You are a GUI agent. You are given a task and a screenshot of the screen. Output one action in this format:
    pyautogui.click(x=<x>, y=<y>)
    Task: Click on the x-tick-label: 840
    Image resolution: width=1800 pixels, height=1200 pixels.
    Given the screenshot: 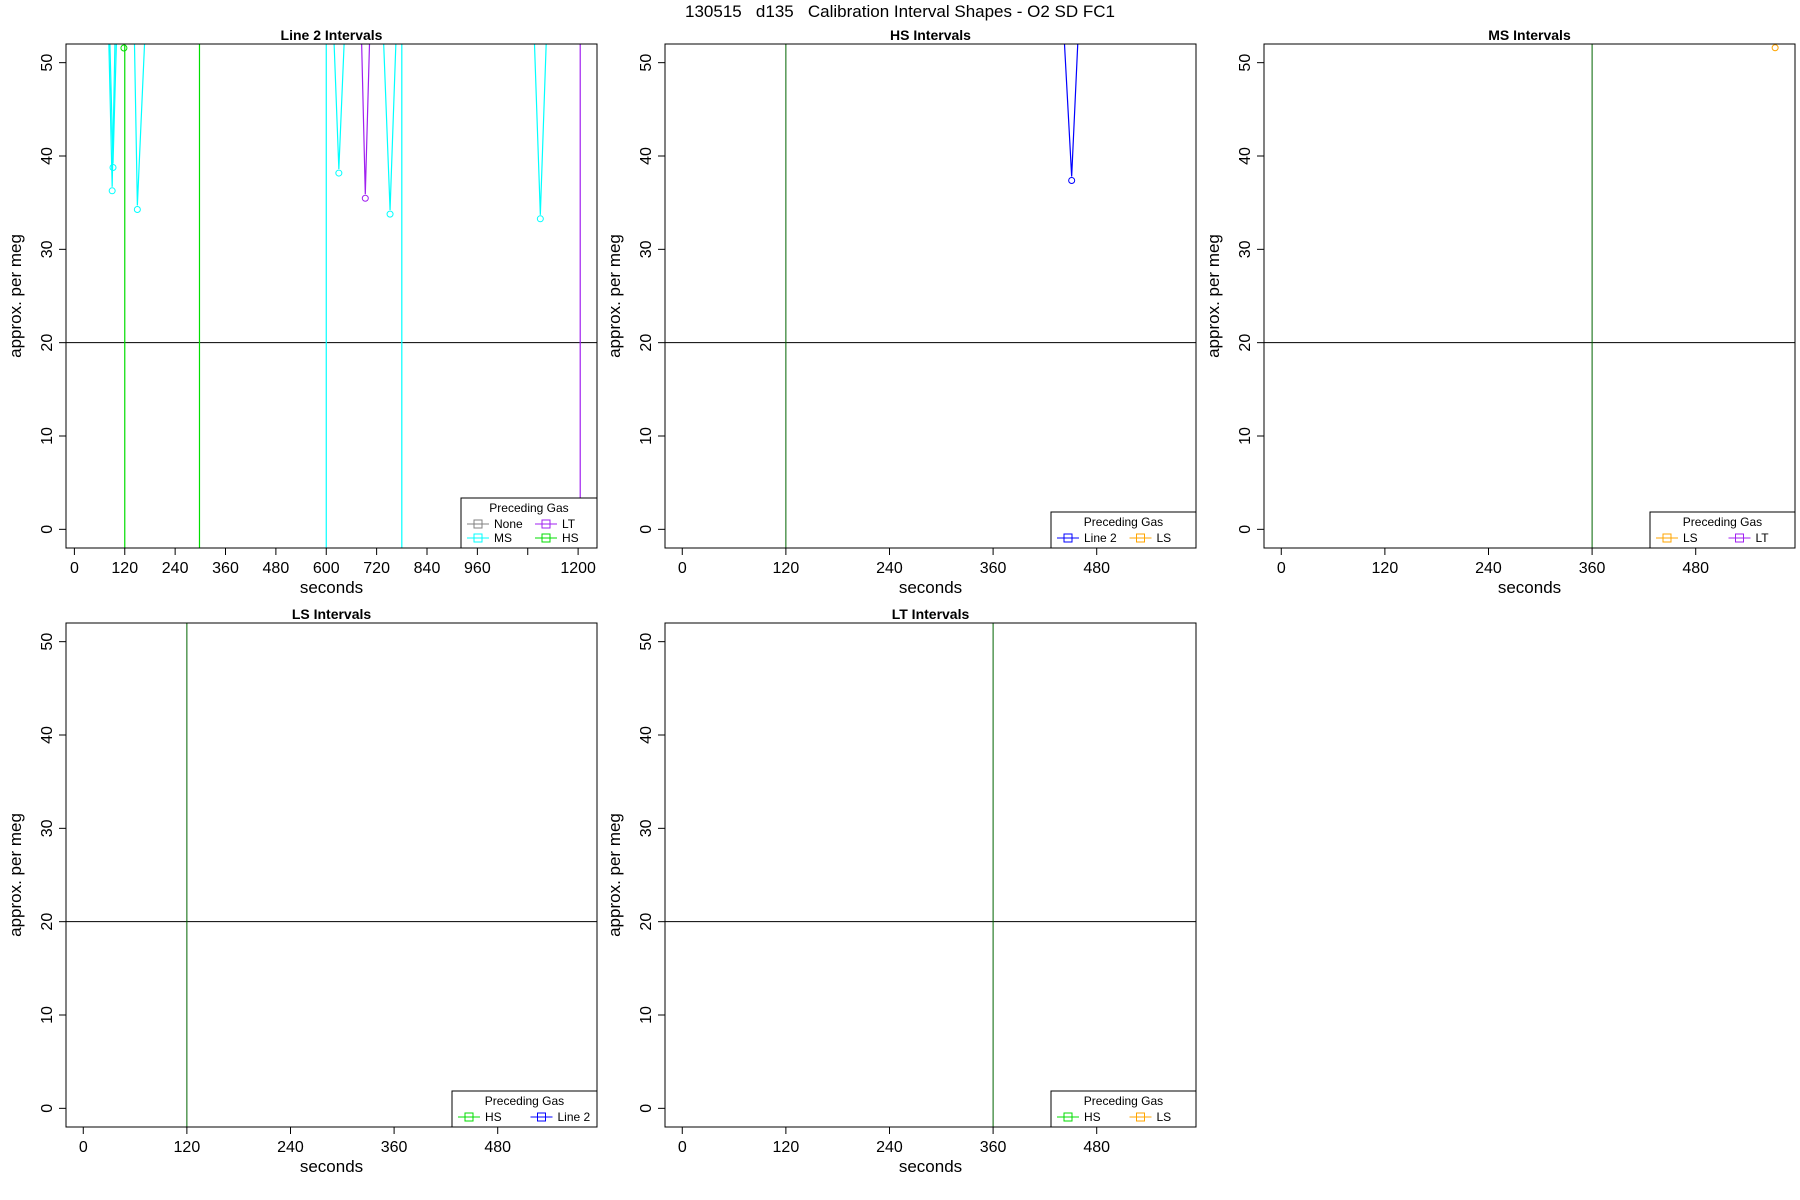 What is the action you would take?
    pyautogui.click(x=427, y=568)
    